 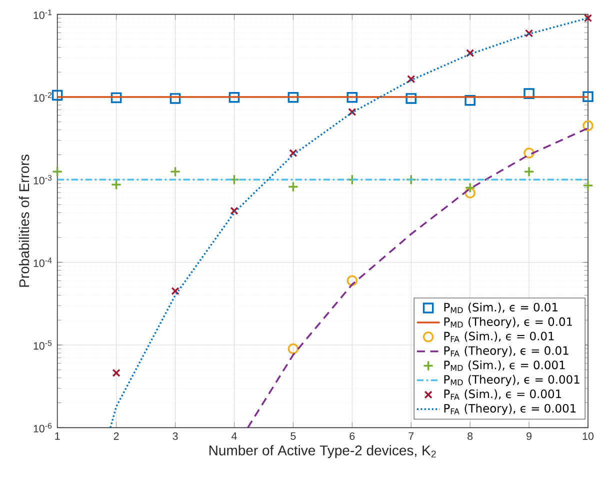 What do you see at coordinates (506, 352) in the screenshot?
I see `legend-label: P$_{FA}$ (Theory), ϵ = 0.01` at bounding box center [506, 352].